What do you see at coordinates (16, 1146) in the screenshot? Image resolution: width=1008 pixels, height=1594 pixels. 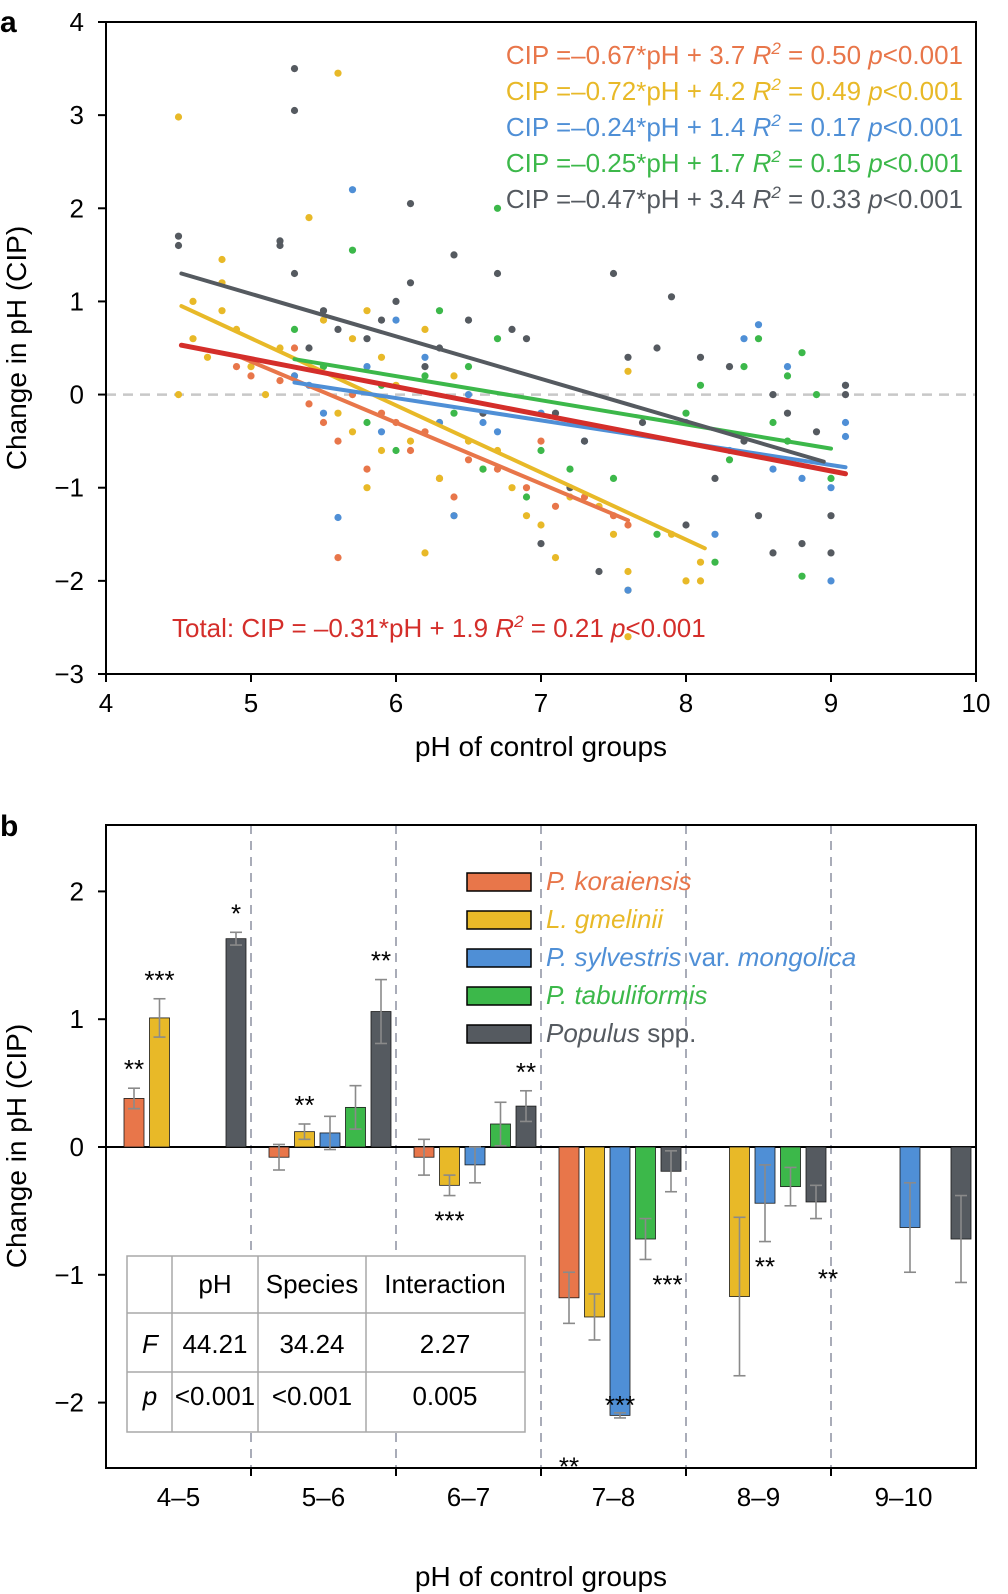 I see `y-axis-label-b: Change in pH (CIP)` at bounding box center [16, 1146].